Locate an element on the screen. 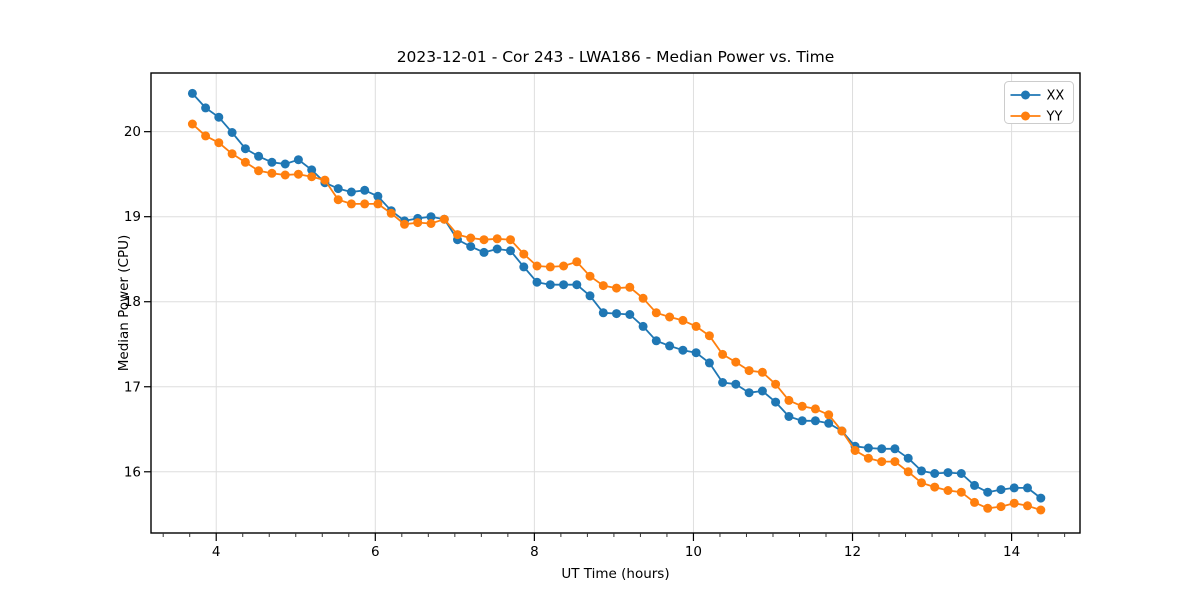 The height and width of the screenshot is (604, 1200). x-axis-label: UT Time (hours) is located at coordinates (615, 574).